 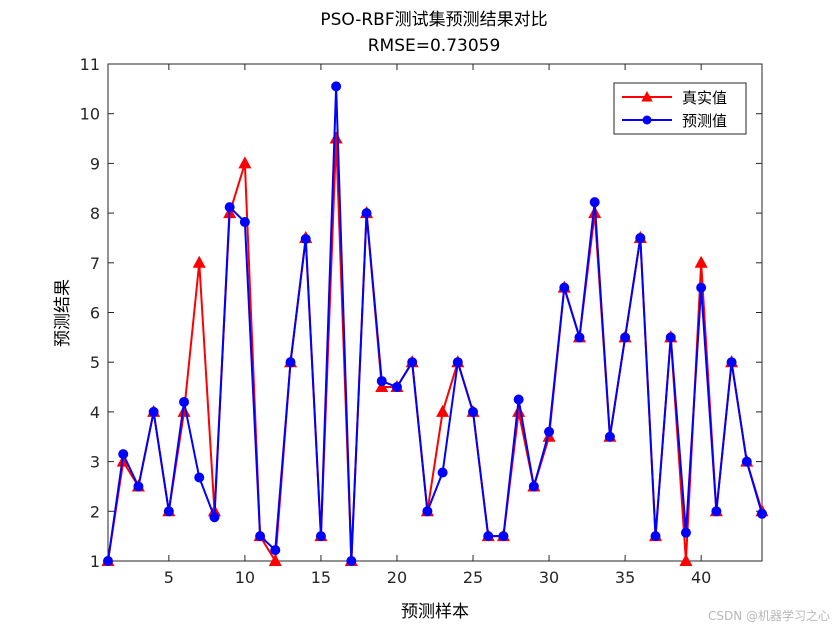 I want to click on legend-label: 真实值, so click(x=704, y=98).